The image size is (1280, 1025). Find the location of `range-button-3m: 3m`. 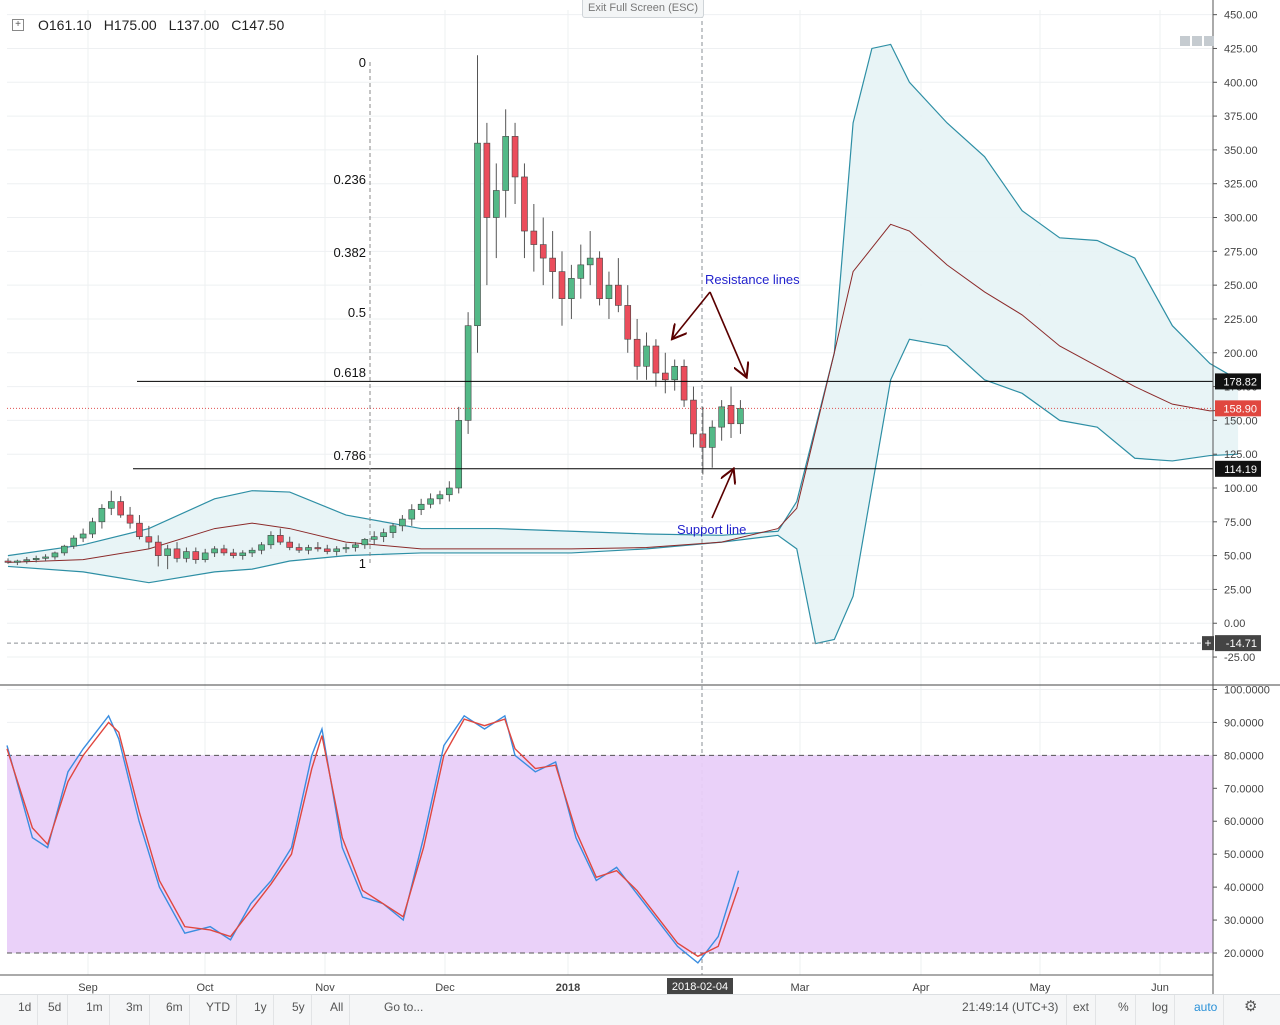

range-button-3m: 3m is located at coordinates (135, 1010).